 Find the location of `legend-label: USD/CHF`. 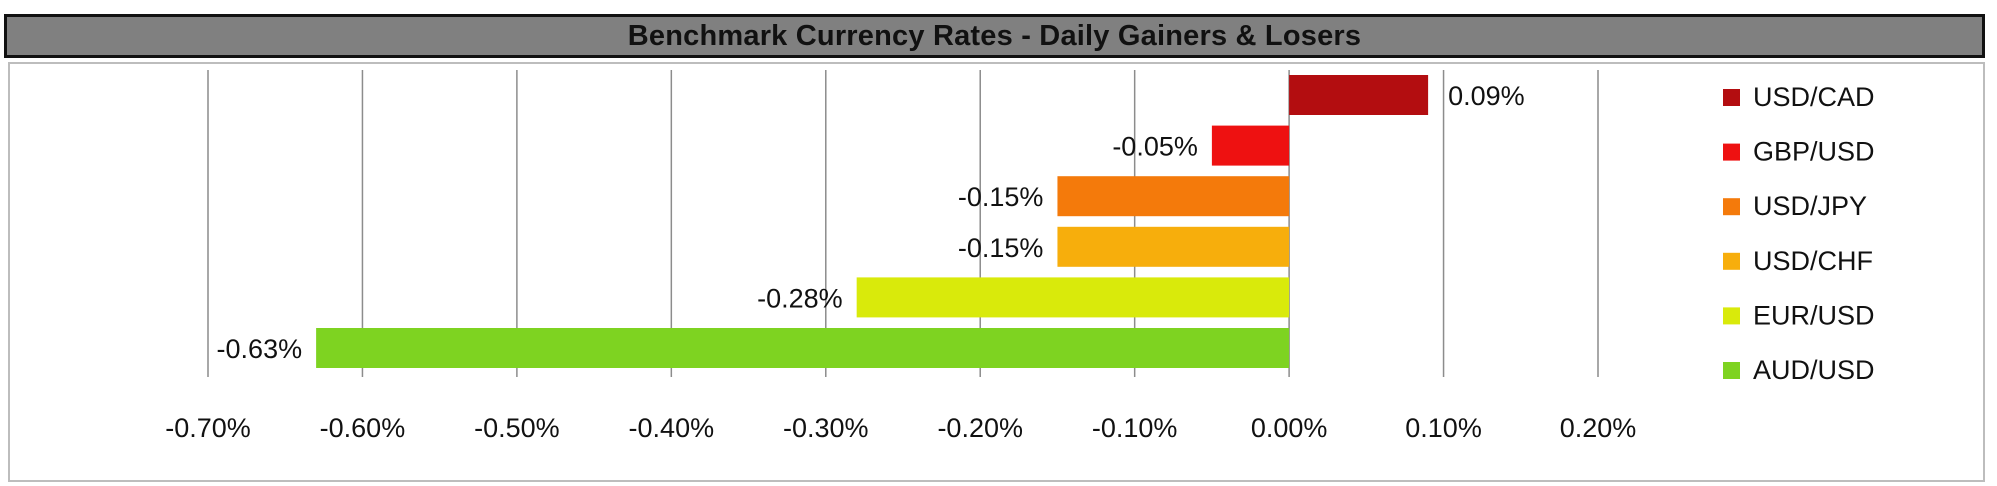

legend-label: USD/CHF is located at coordinates (1813, 261).